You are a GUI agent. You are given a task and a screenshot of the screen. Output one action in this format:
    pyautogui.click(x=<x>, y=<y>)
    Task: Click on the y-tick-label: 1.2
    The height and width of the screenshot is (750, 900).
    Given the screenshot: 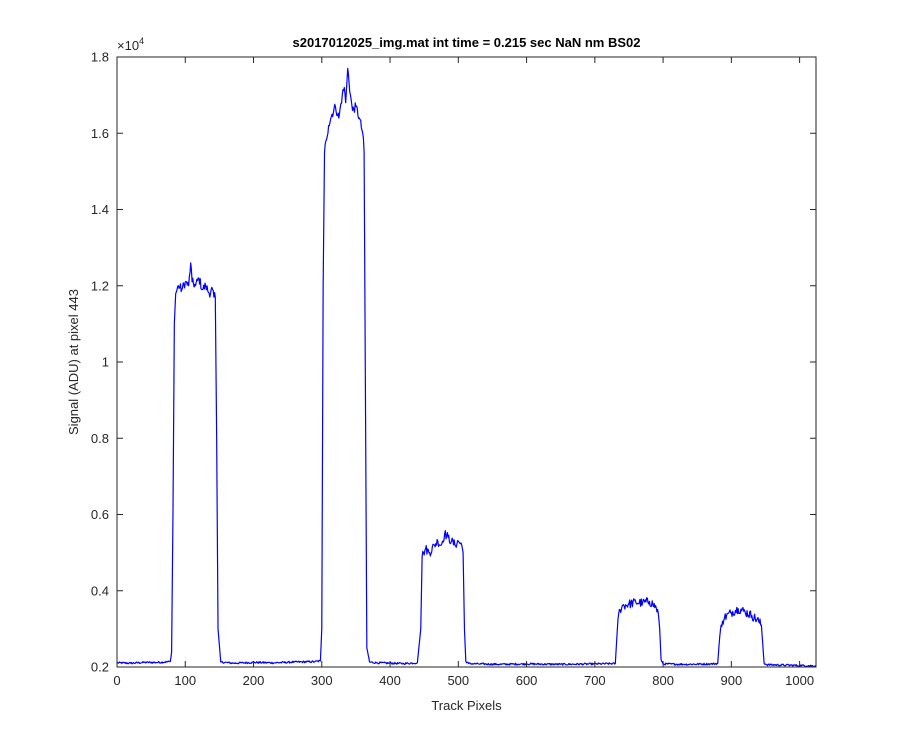 What is the action you would take?
    pyautogui.click(x=100, y=285)
    